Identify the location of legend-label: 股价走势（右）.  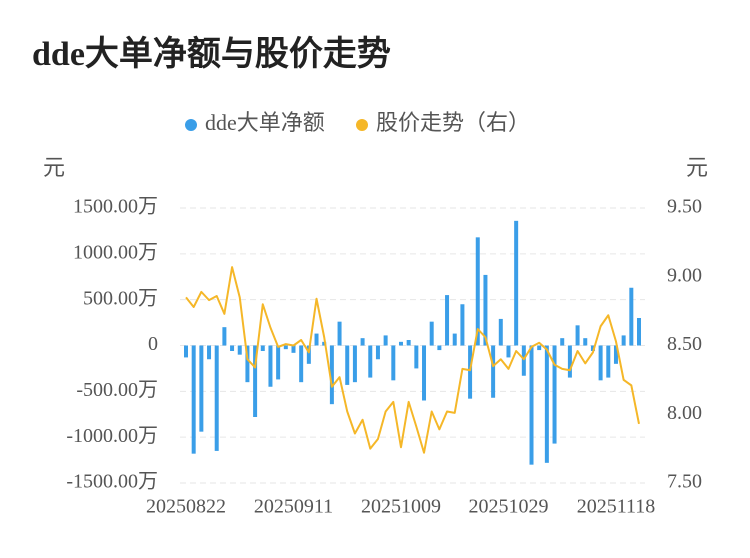
(453, 122).